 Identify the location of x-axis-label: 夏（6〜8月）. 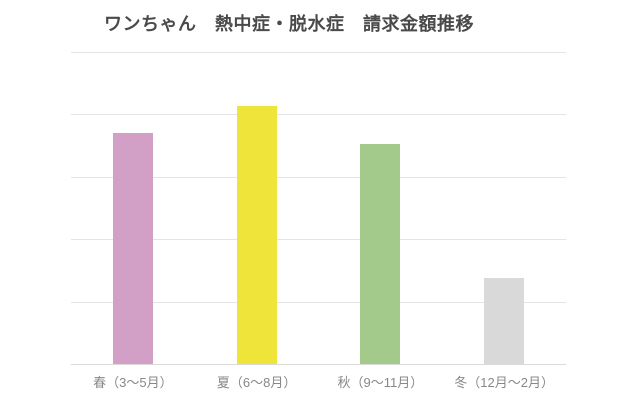
(256, 382).